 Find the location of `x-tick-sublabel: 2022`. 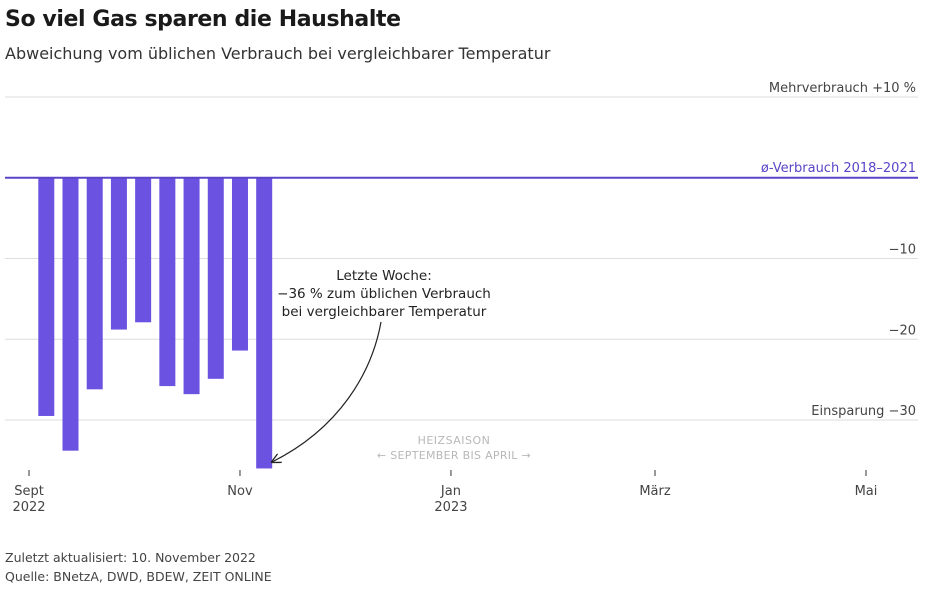

x-tick-sublabel: 2022 is located at coordinates (28, 507).